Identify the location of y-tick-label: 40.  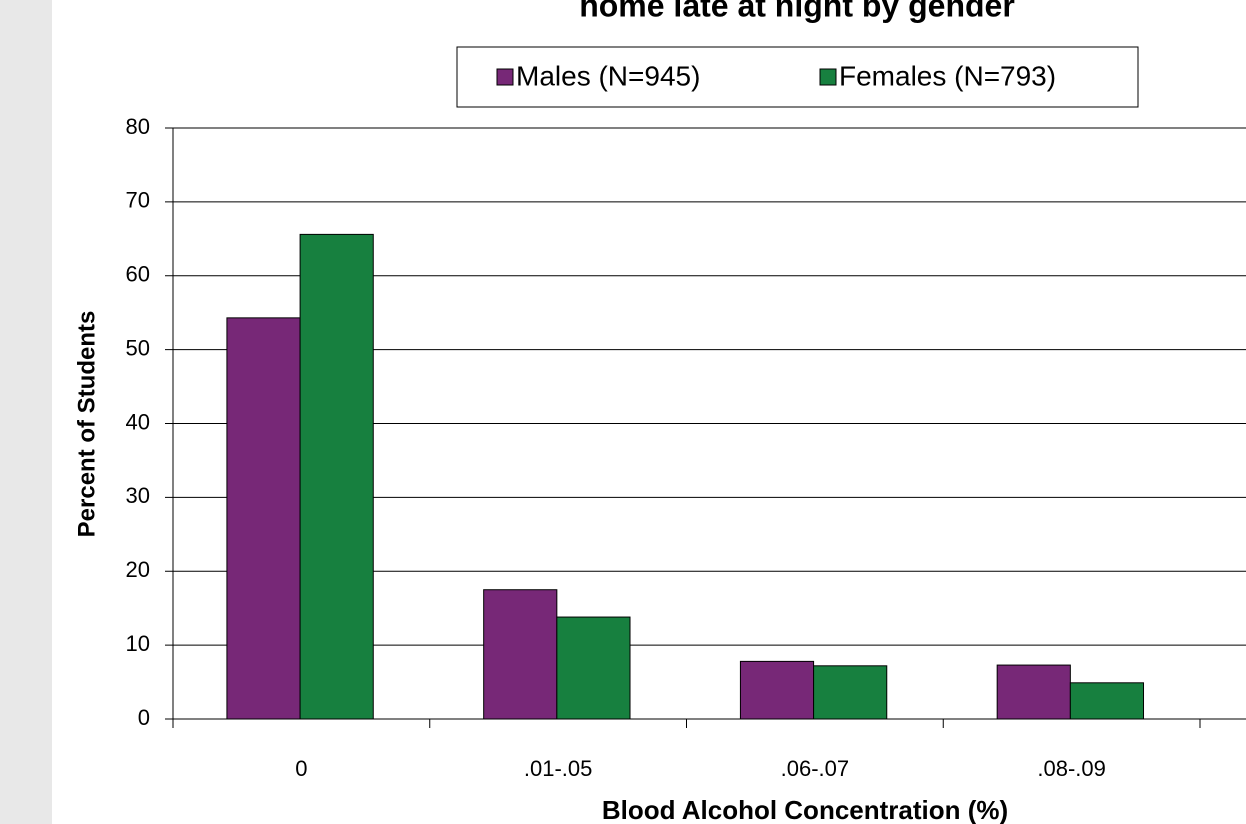
(138, 421).